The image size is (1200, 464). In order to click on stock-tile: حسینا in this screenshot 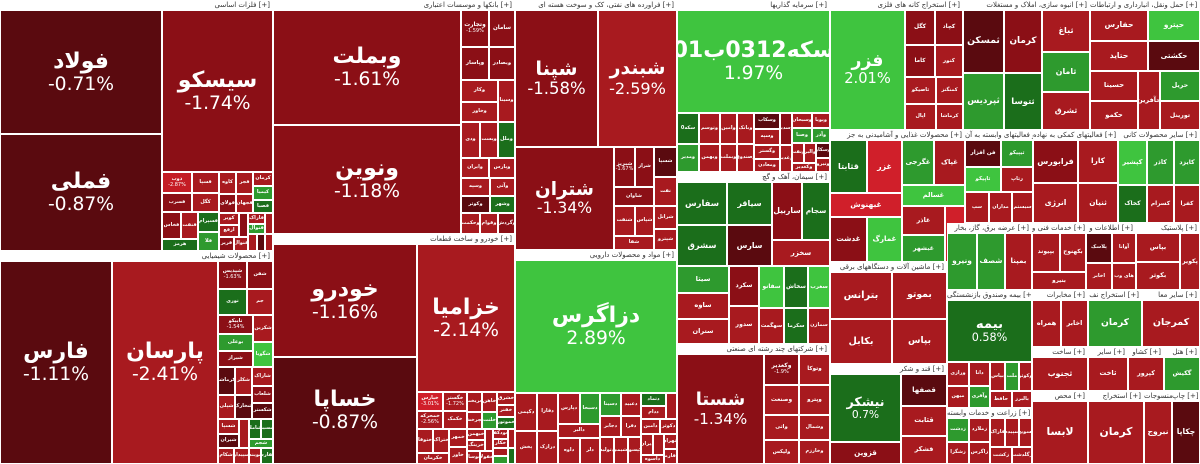, I will do `click(1114, 86)`.